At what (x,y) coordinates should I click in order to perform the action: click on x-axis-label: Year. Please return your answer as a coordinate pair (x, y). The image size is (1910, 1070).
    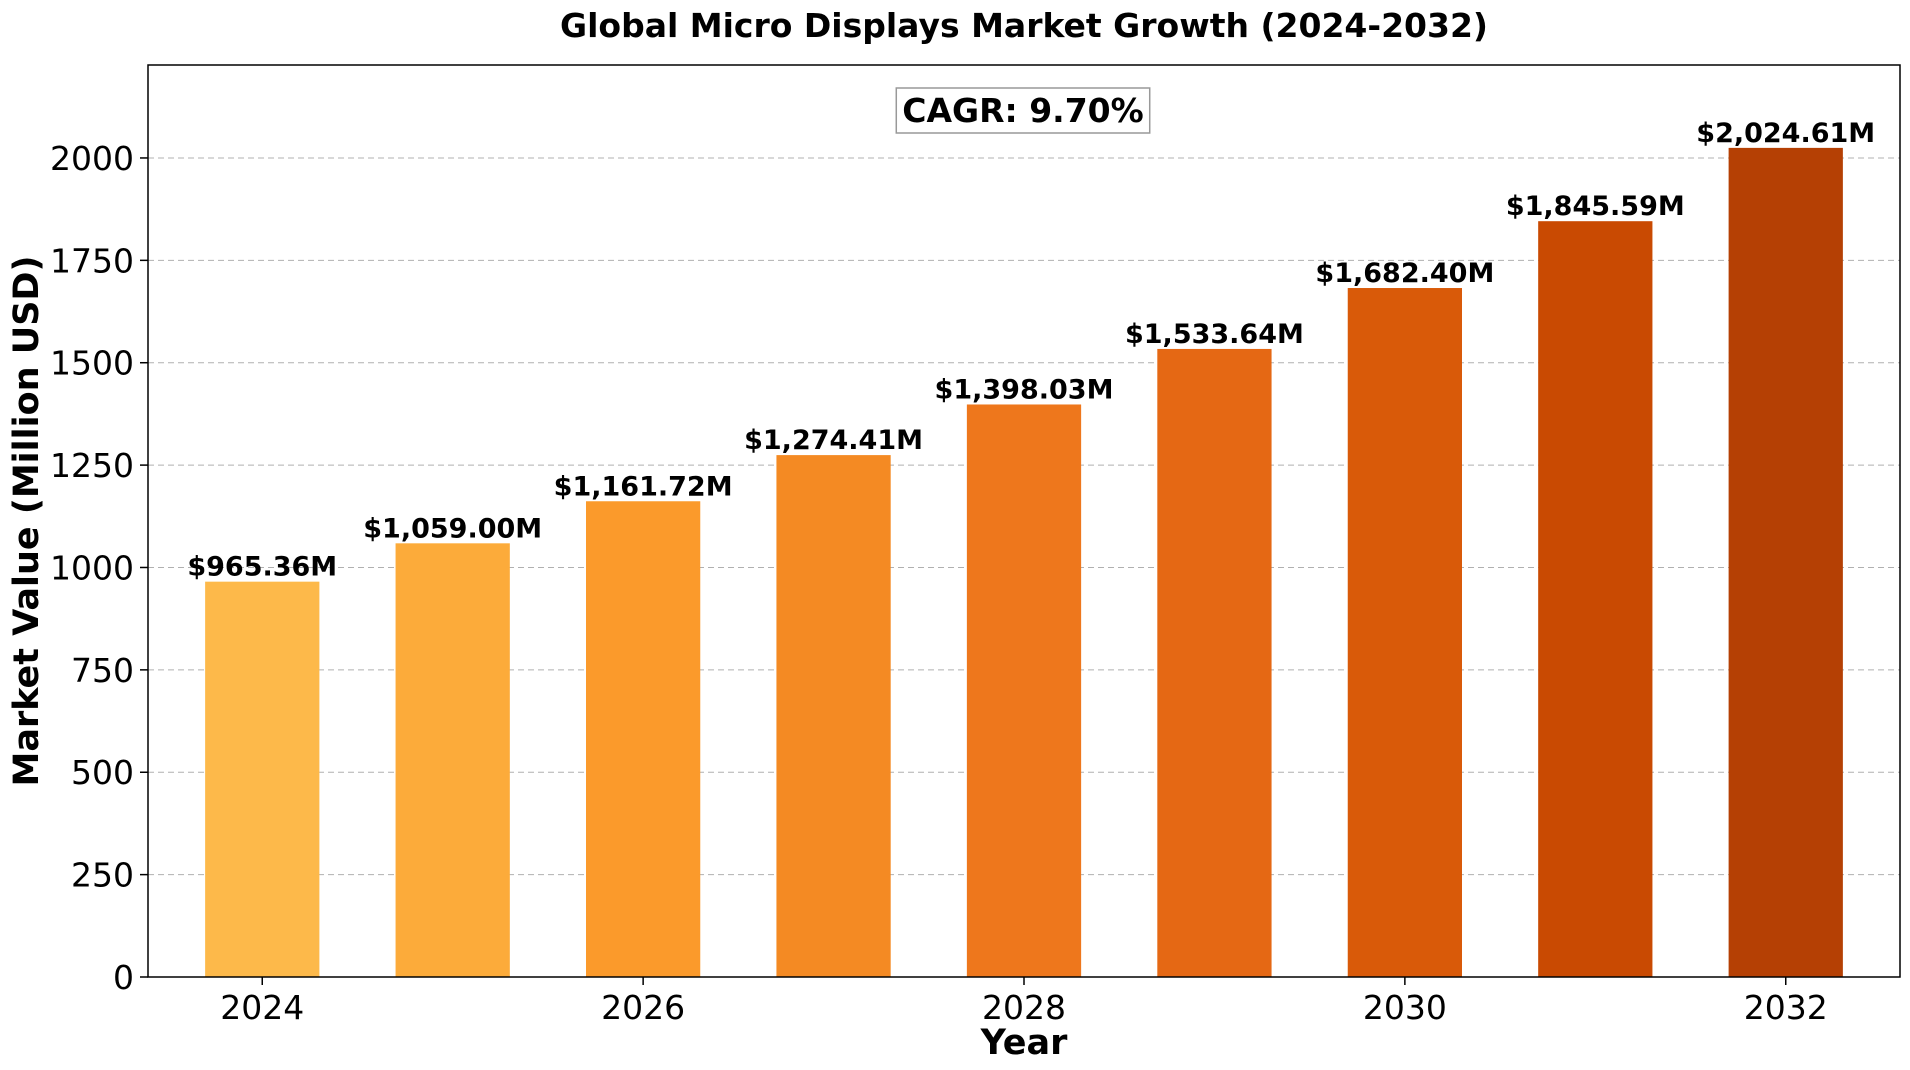
    Looking at the image, I should click on (1024, 1043).